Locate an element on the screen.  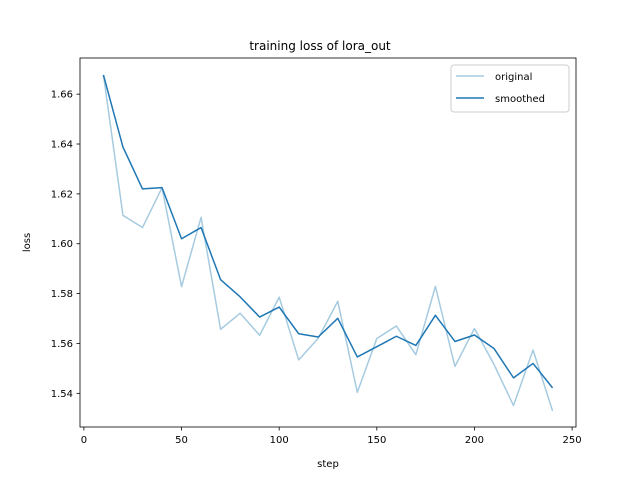
legend: original smoothed is located at coordinates (510, 88).